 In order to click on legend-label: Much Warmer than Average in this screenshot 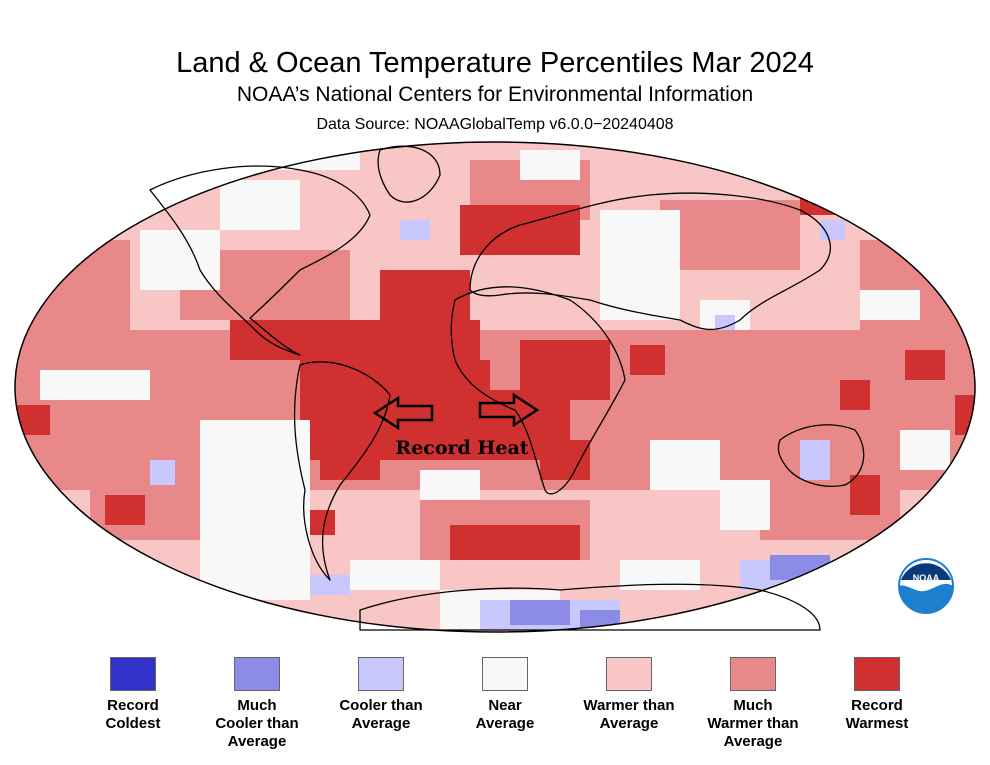, I will do `click(753, 724)`.